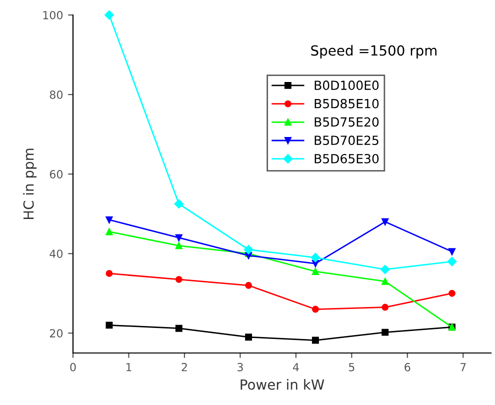 Image resolution: width=495 pixels, height=405 pixels. What do you see at coordinates (346, 85) in the screenshot?
I see `legend-label: B0D100E0` at bounding box center [346, 85].